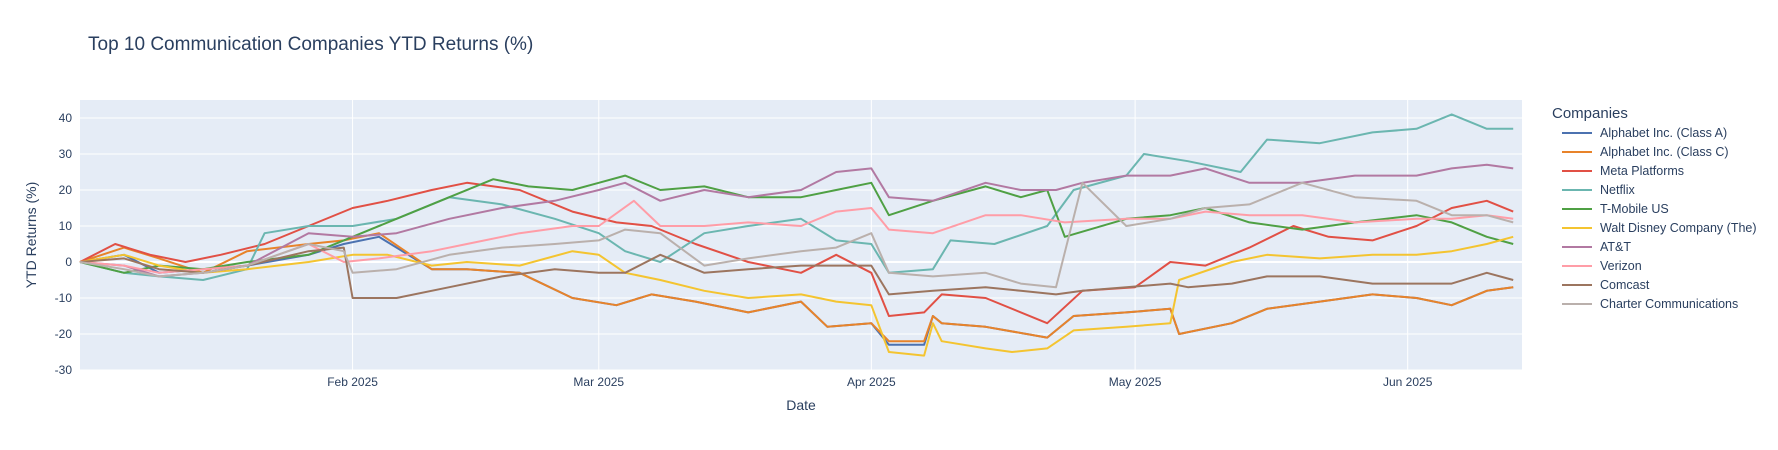  I want to click on legend-label: Meta Platforms, so click(1642, 171).